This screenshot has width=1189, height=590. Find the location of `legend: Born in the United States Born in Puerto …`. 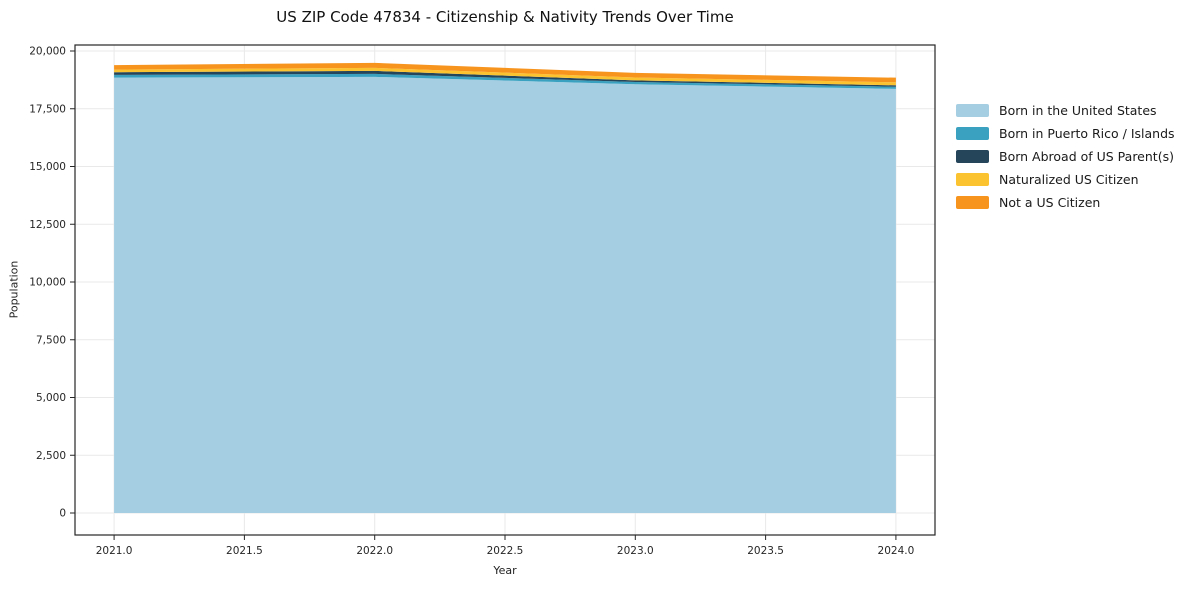

legend: Born in the United States Born in Puerto … is located at coordinates (1065, 156).